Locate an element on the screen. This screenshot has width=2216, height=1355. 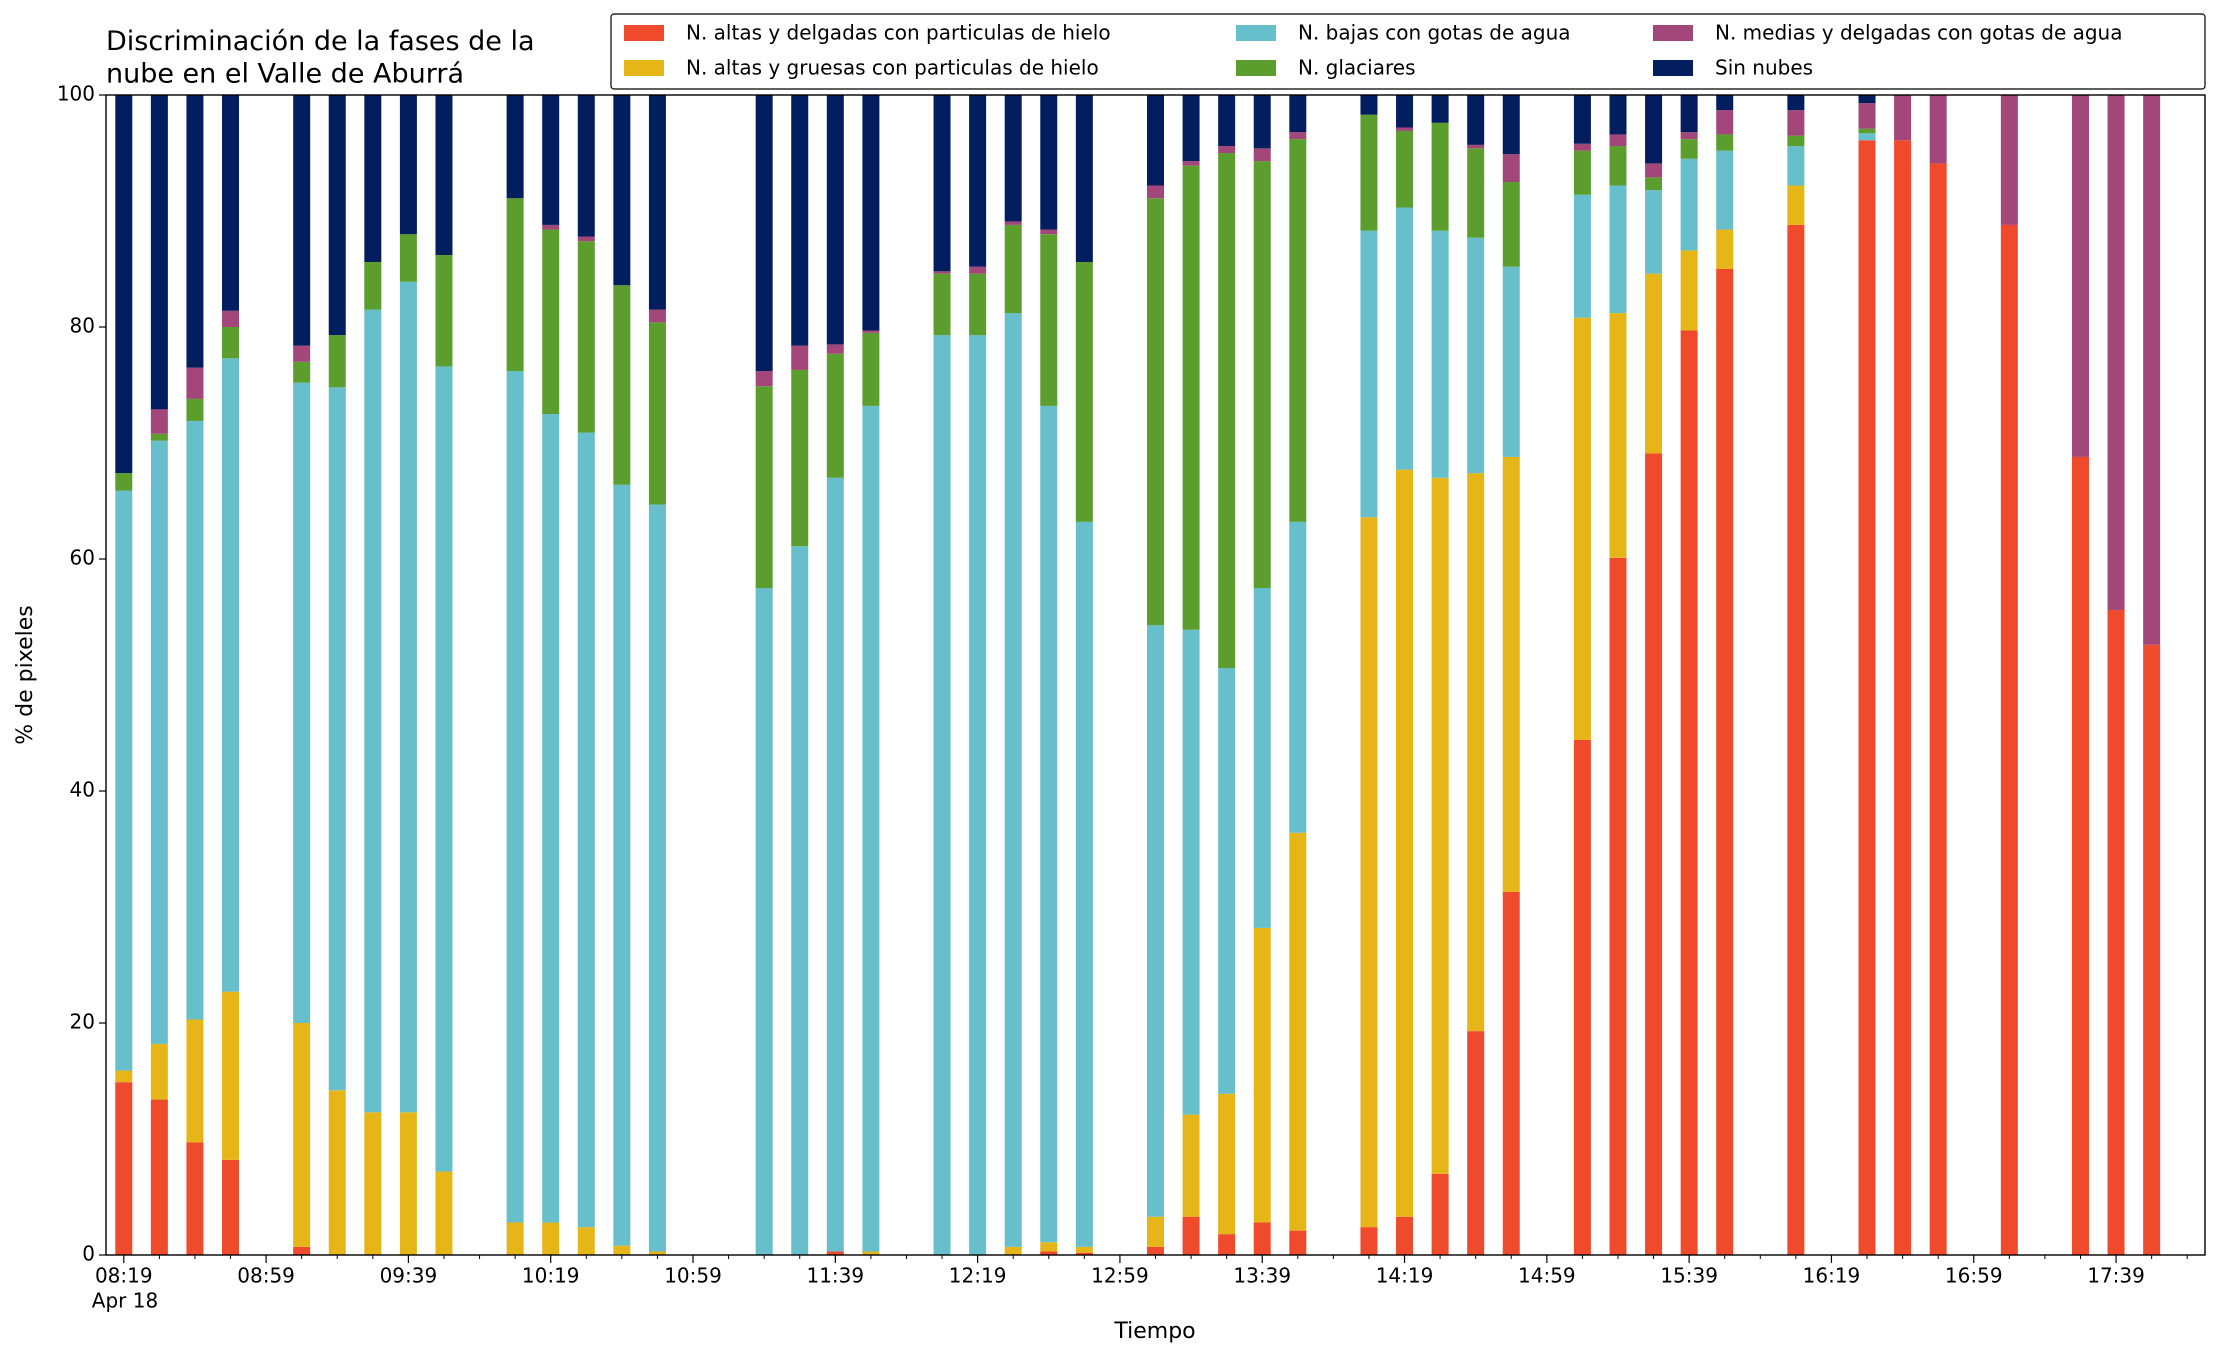
legend-box is located at coordinates (1408, 51).